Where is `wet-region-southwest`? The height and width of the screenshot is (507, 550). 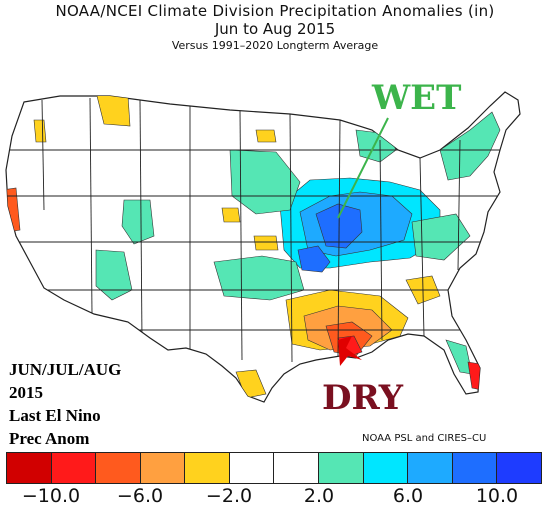
wet-region-southwest is located at coordinates (114, 275).